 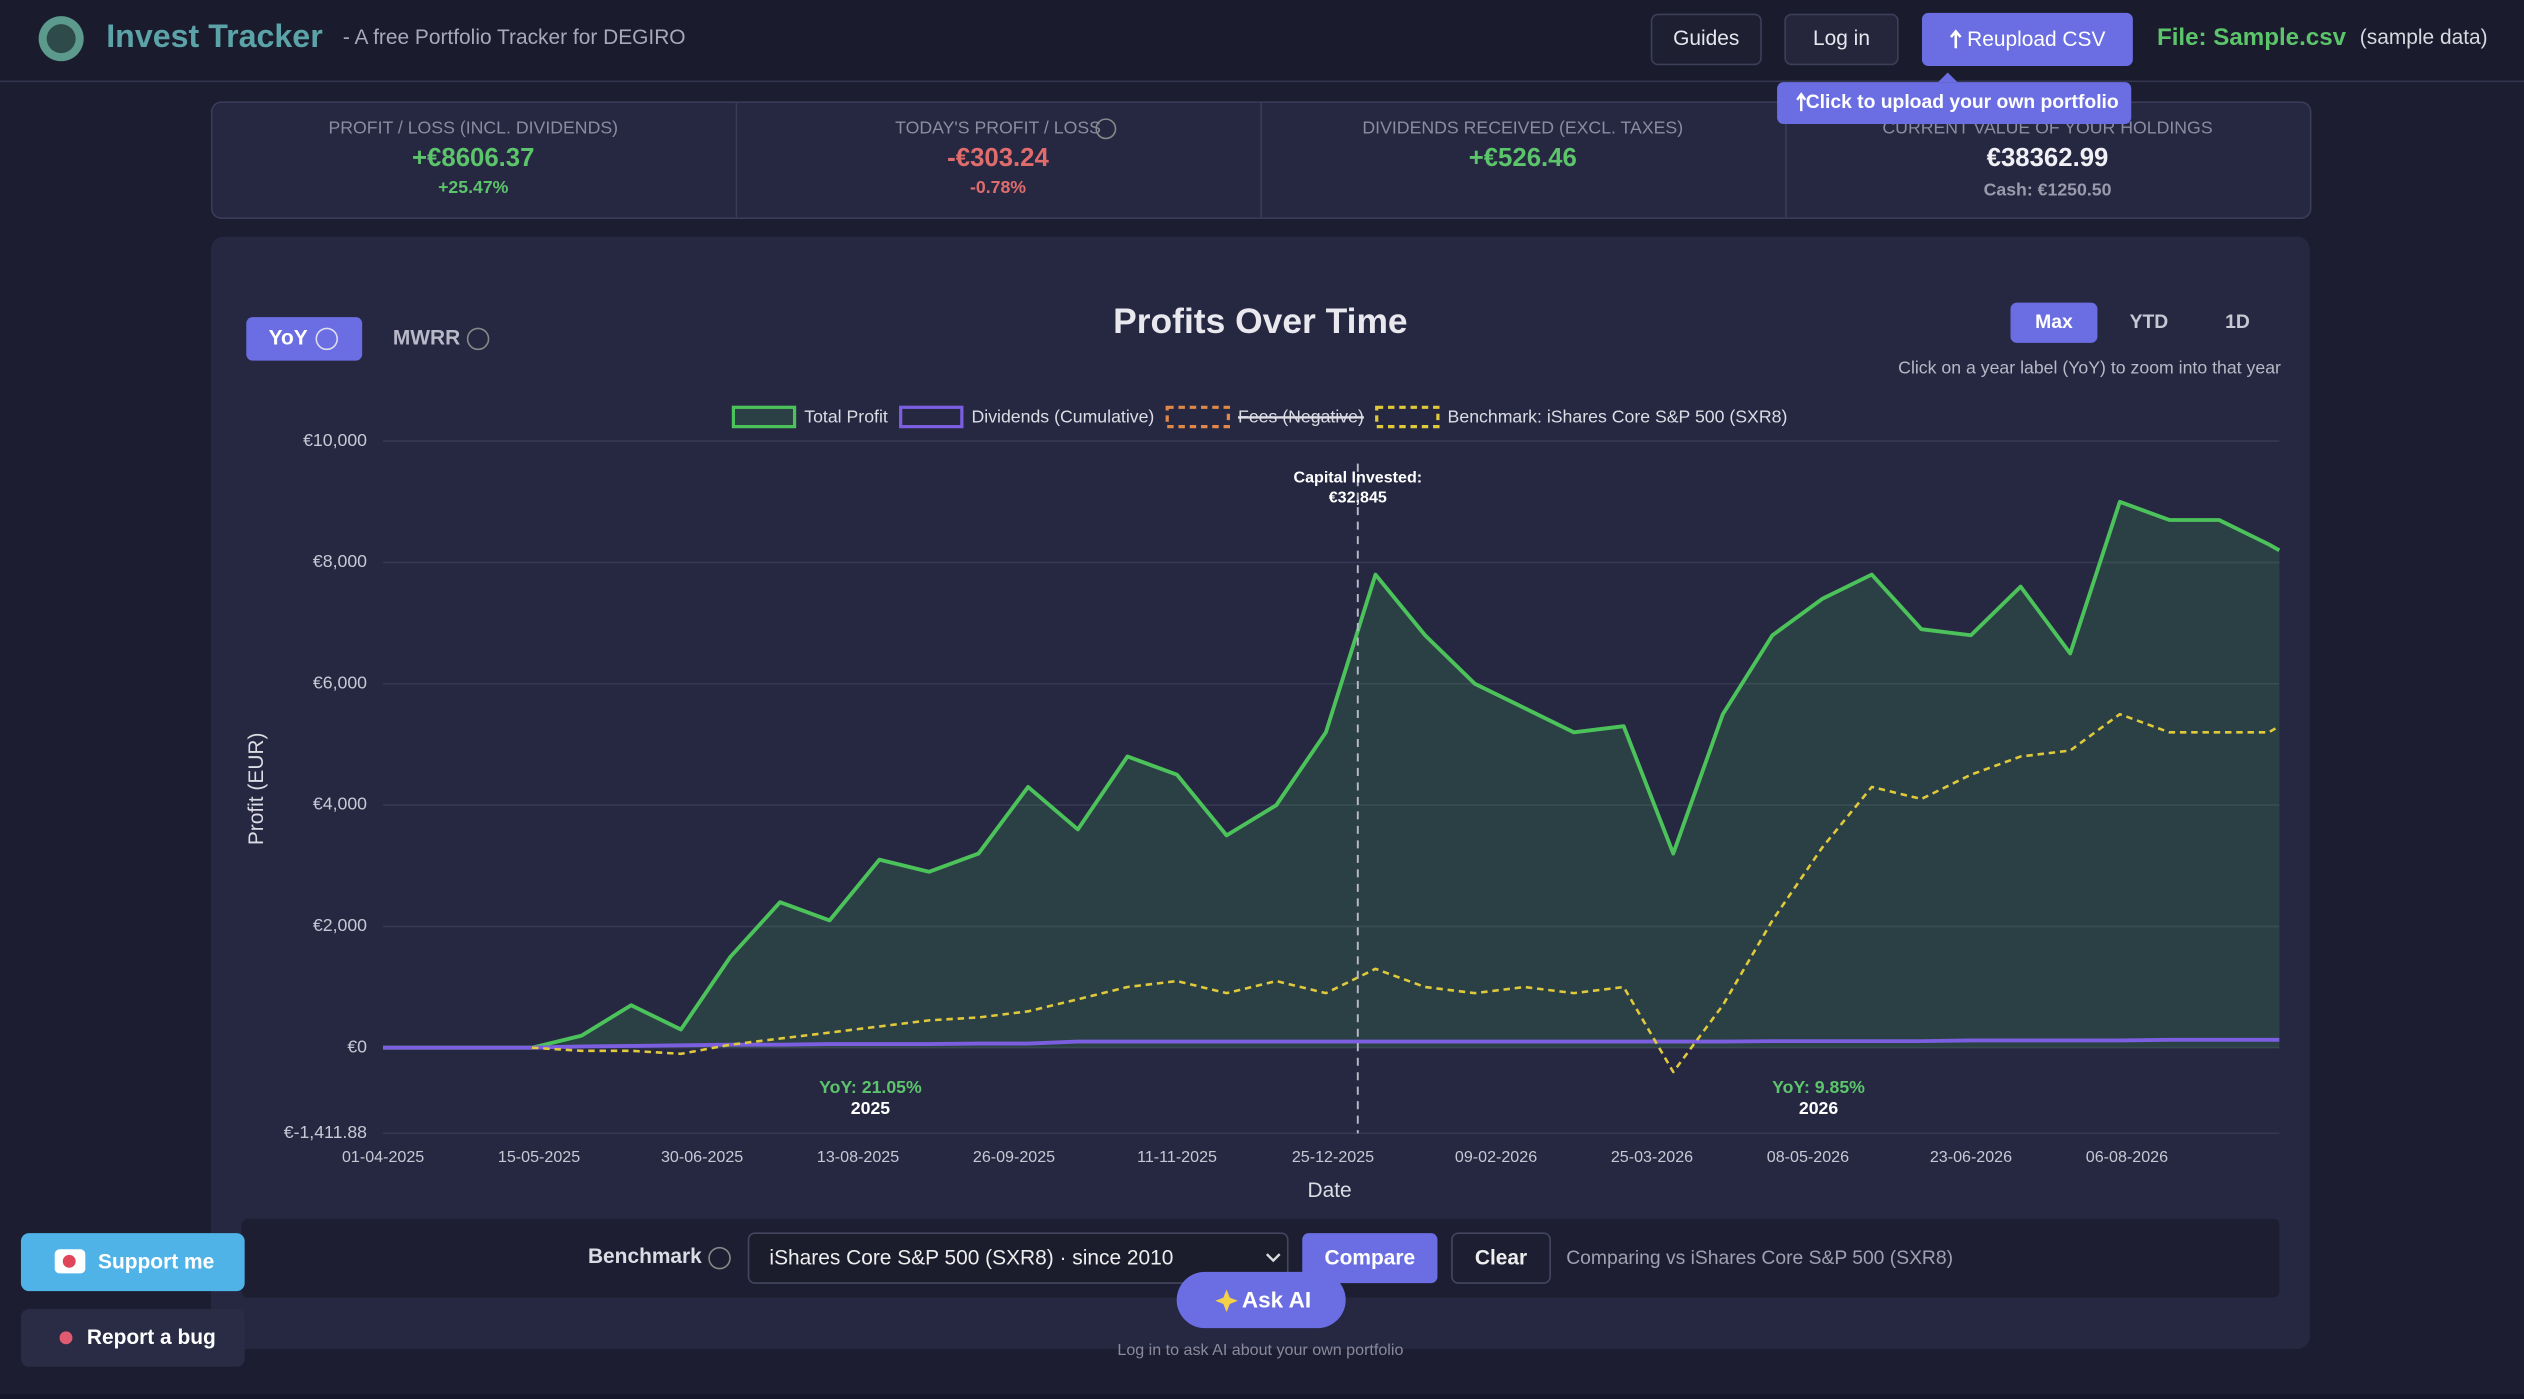 I want to click on stat-sub: -0.78%, so click(x=998, y=187).